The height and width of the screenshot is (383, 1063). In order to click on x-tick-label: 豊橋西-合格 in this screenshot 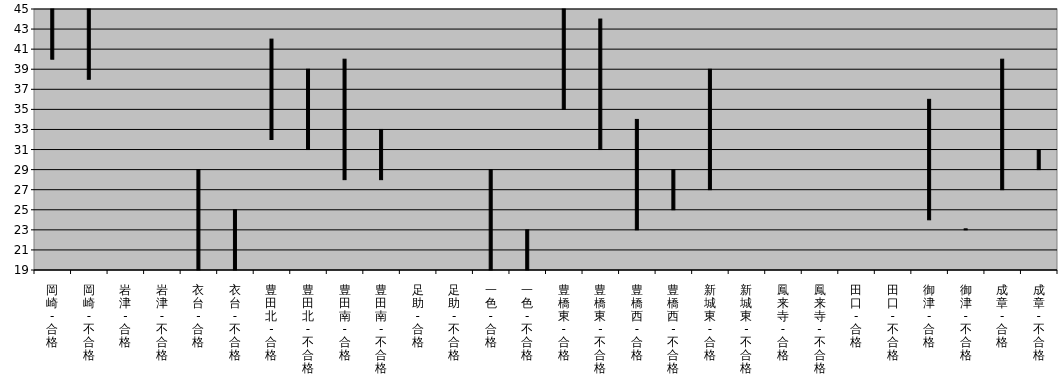, I will do `click(636, 322)`.